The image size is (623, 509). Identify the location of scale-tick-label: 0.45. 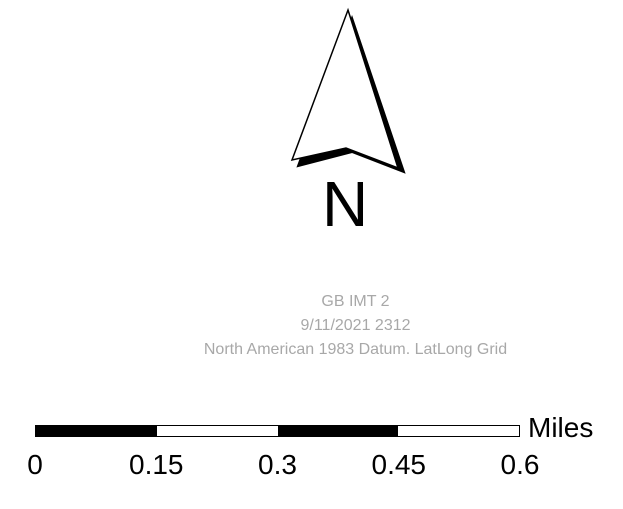
(399, 464).